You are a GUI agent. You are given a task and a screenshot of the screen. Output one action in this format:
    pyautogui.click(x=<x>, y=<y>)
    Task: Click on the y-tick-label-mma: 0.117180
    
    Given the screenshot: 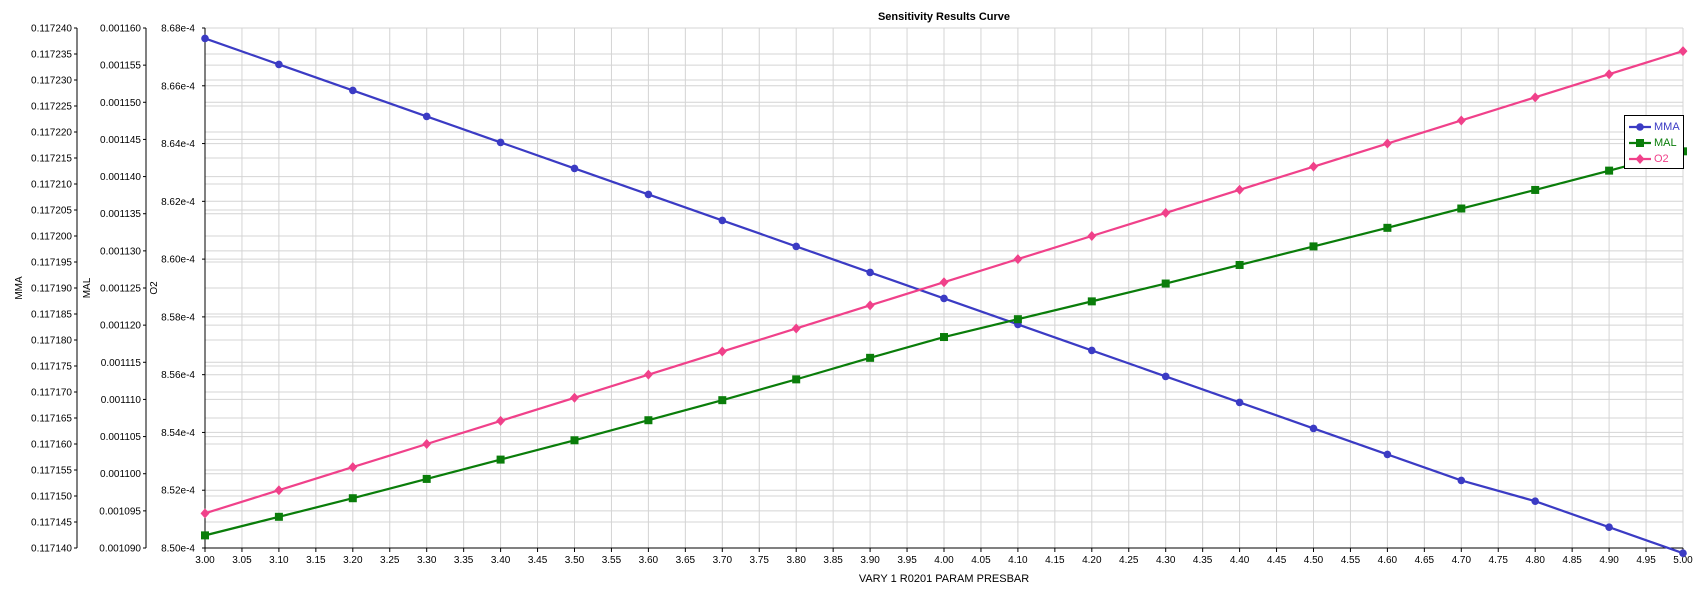 What is the action you would take?
    pyautogui.click(x=51, y=341)
    